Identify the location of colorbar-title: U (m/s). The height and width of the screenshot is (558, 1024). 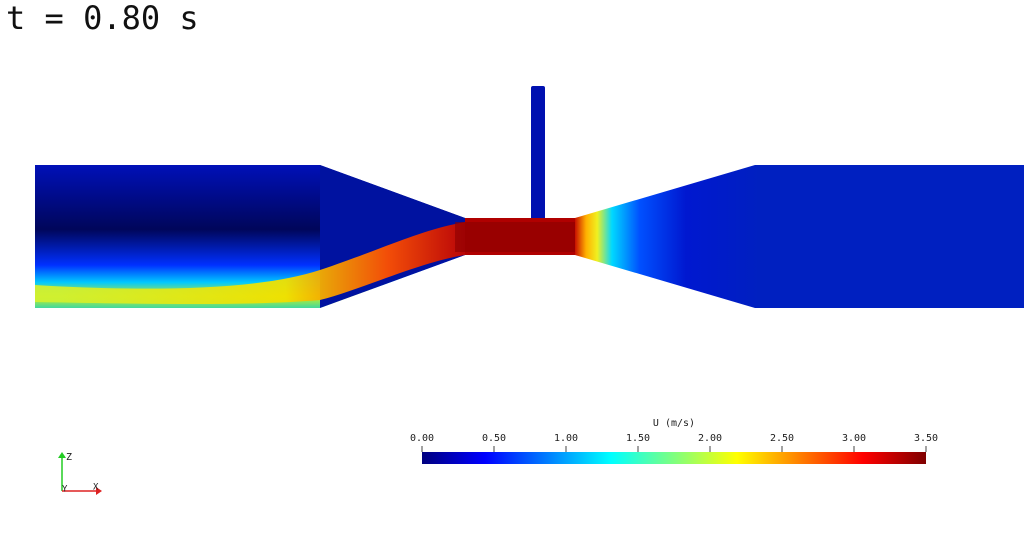
(674, 423).